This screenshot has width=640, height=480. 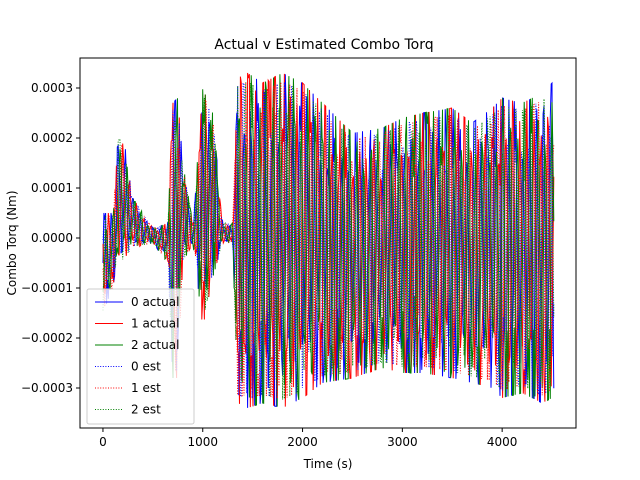 I want to click on legend-label: 2 actual, so click(x=155, y=345).